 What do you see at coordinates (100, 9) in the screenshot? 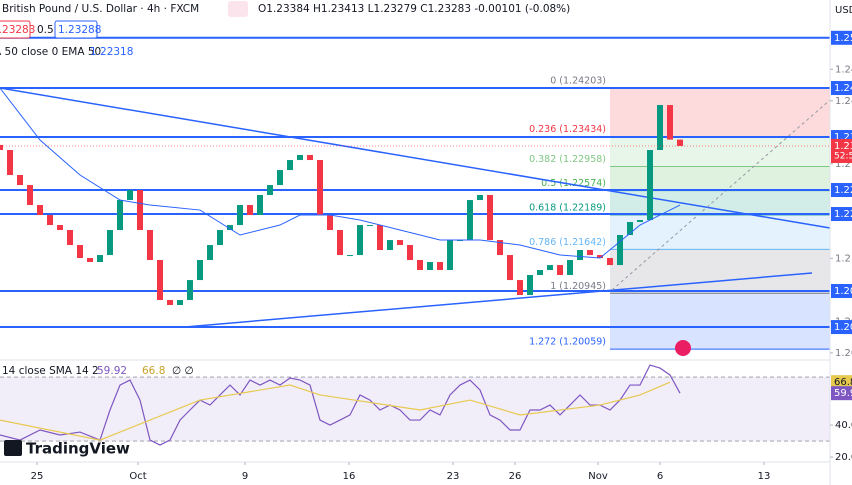
I see `symbol-title: British Pound / U.S. Dollar · 4h · FXCM` at bounding box center [100, 9].